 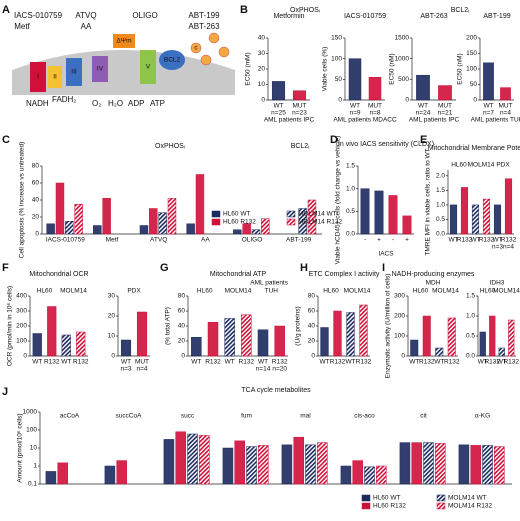 I want to click on drug: ATVQ, so click(x=85, y=15).